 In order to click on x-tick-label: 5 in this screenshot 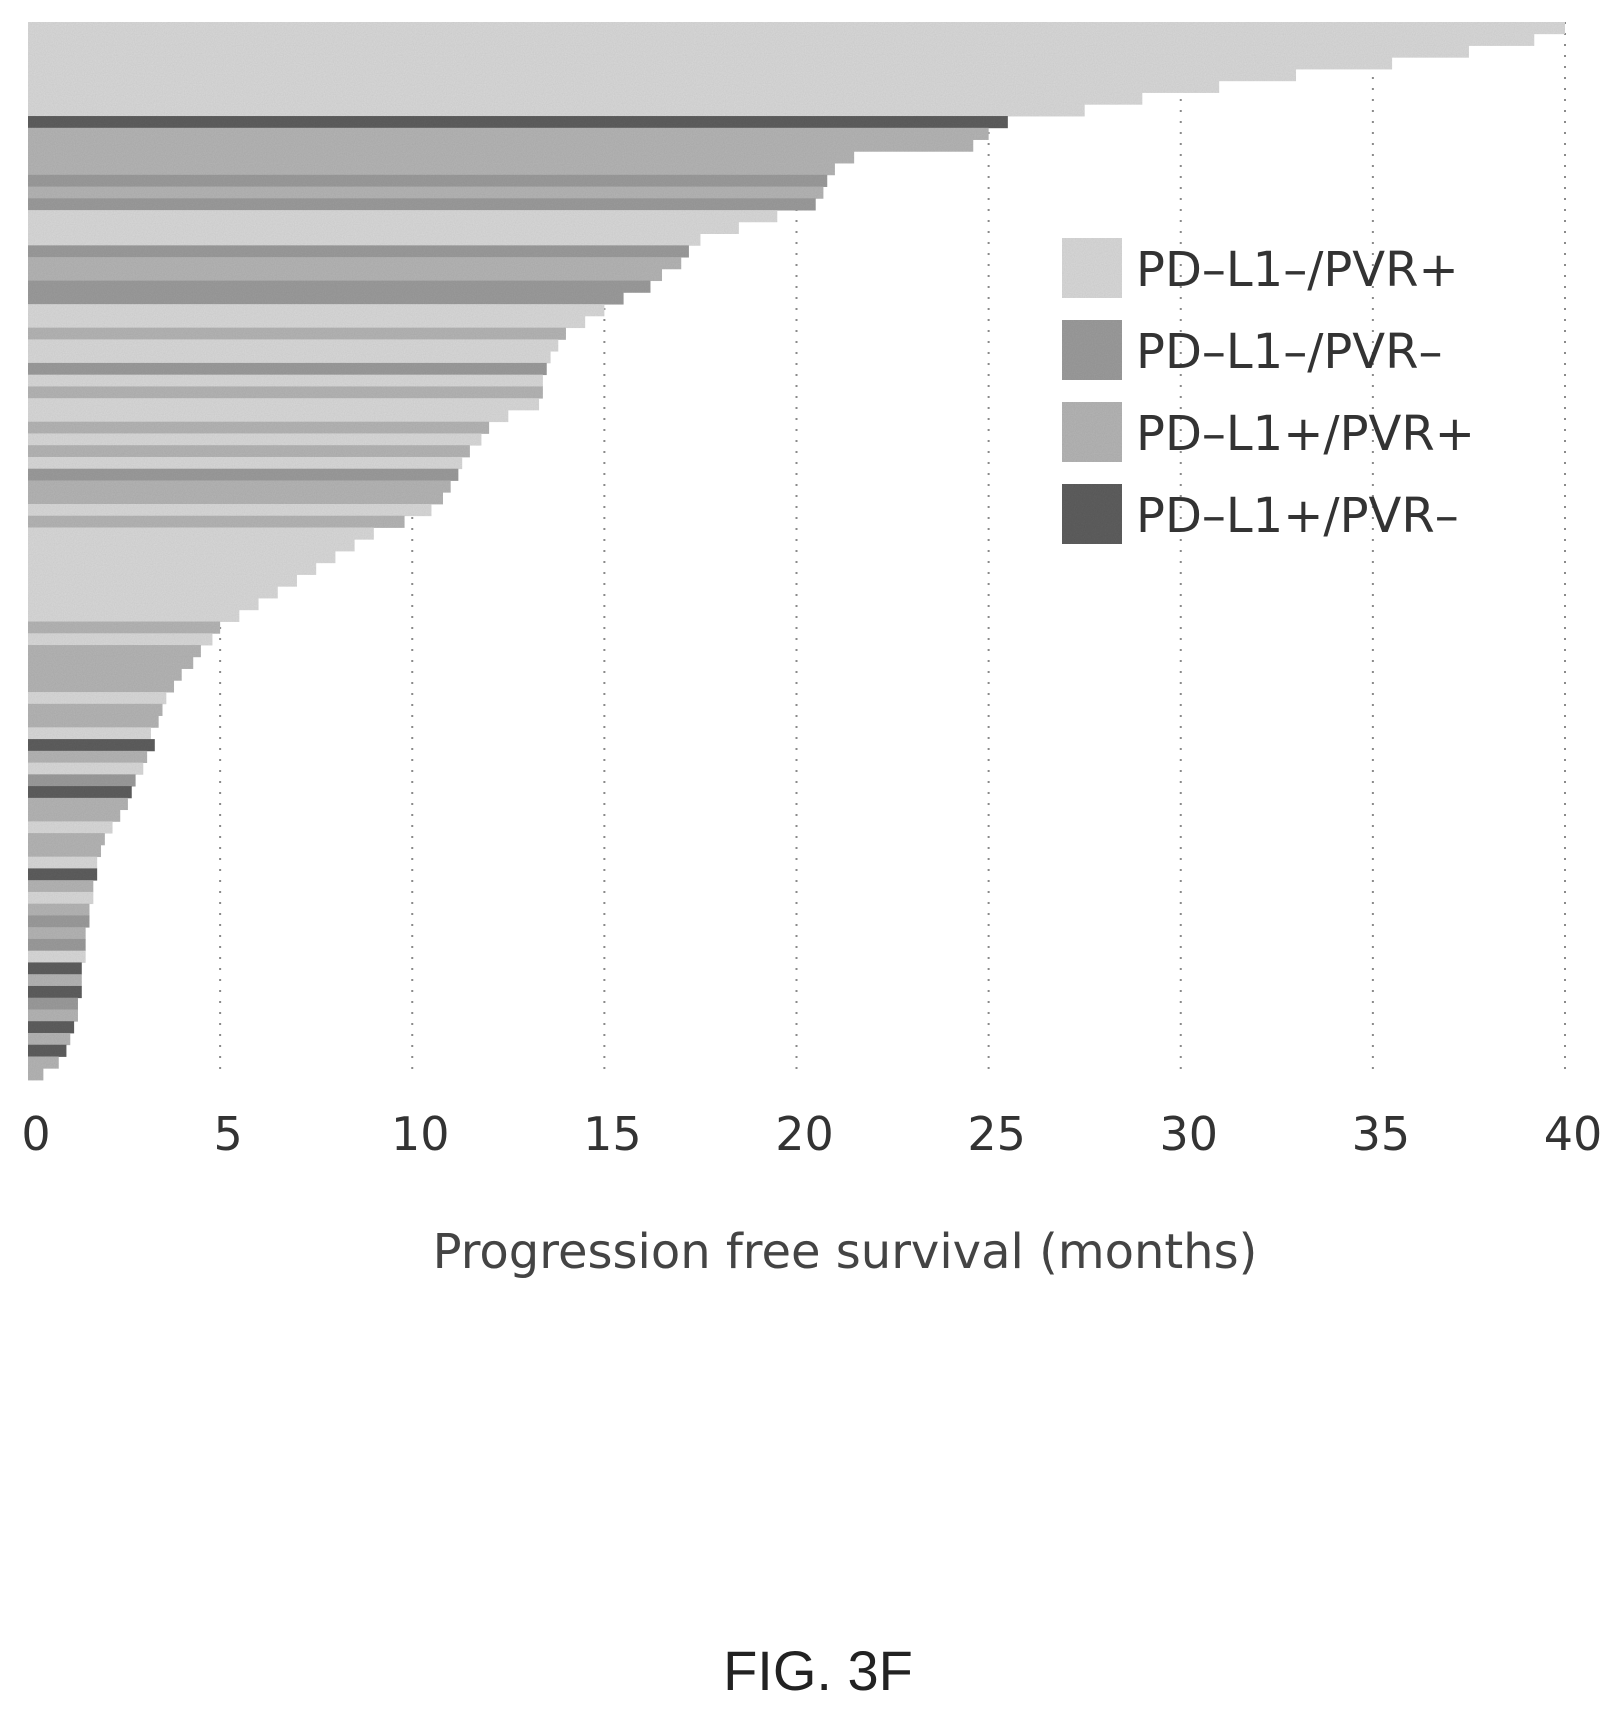, I will do `click(227, 1134)`.